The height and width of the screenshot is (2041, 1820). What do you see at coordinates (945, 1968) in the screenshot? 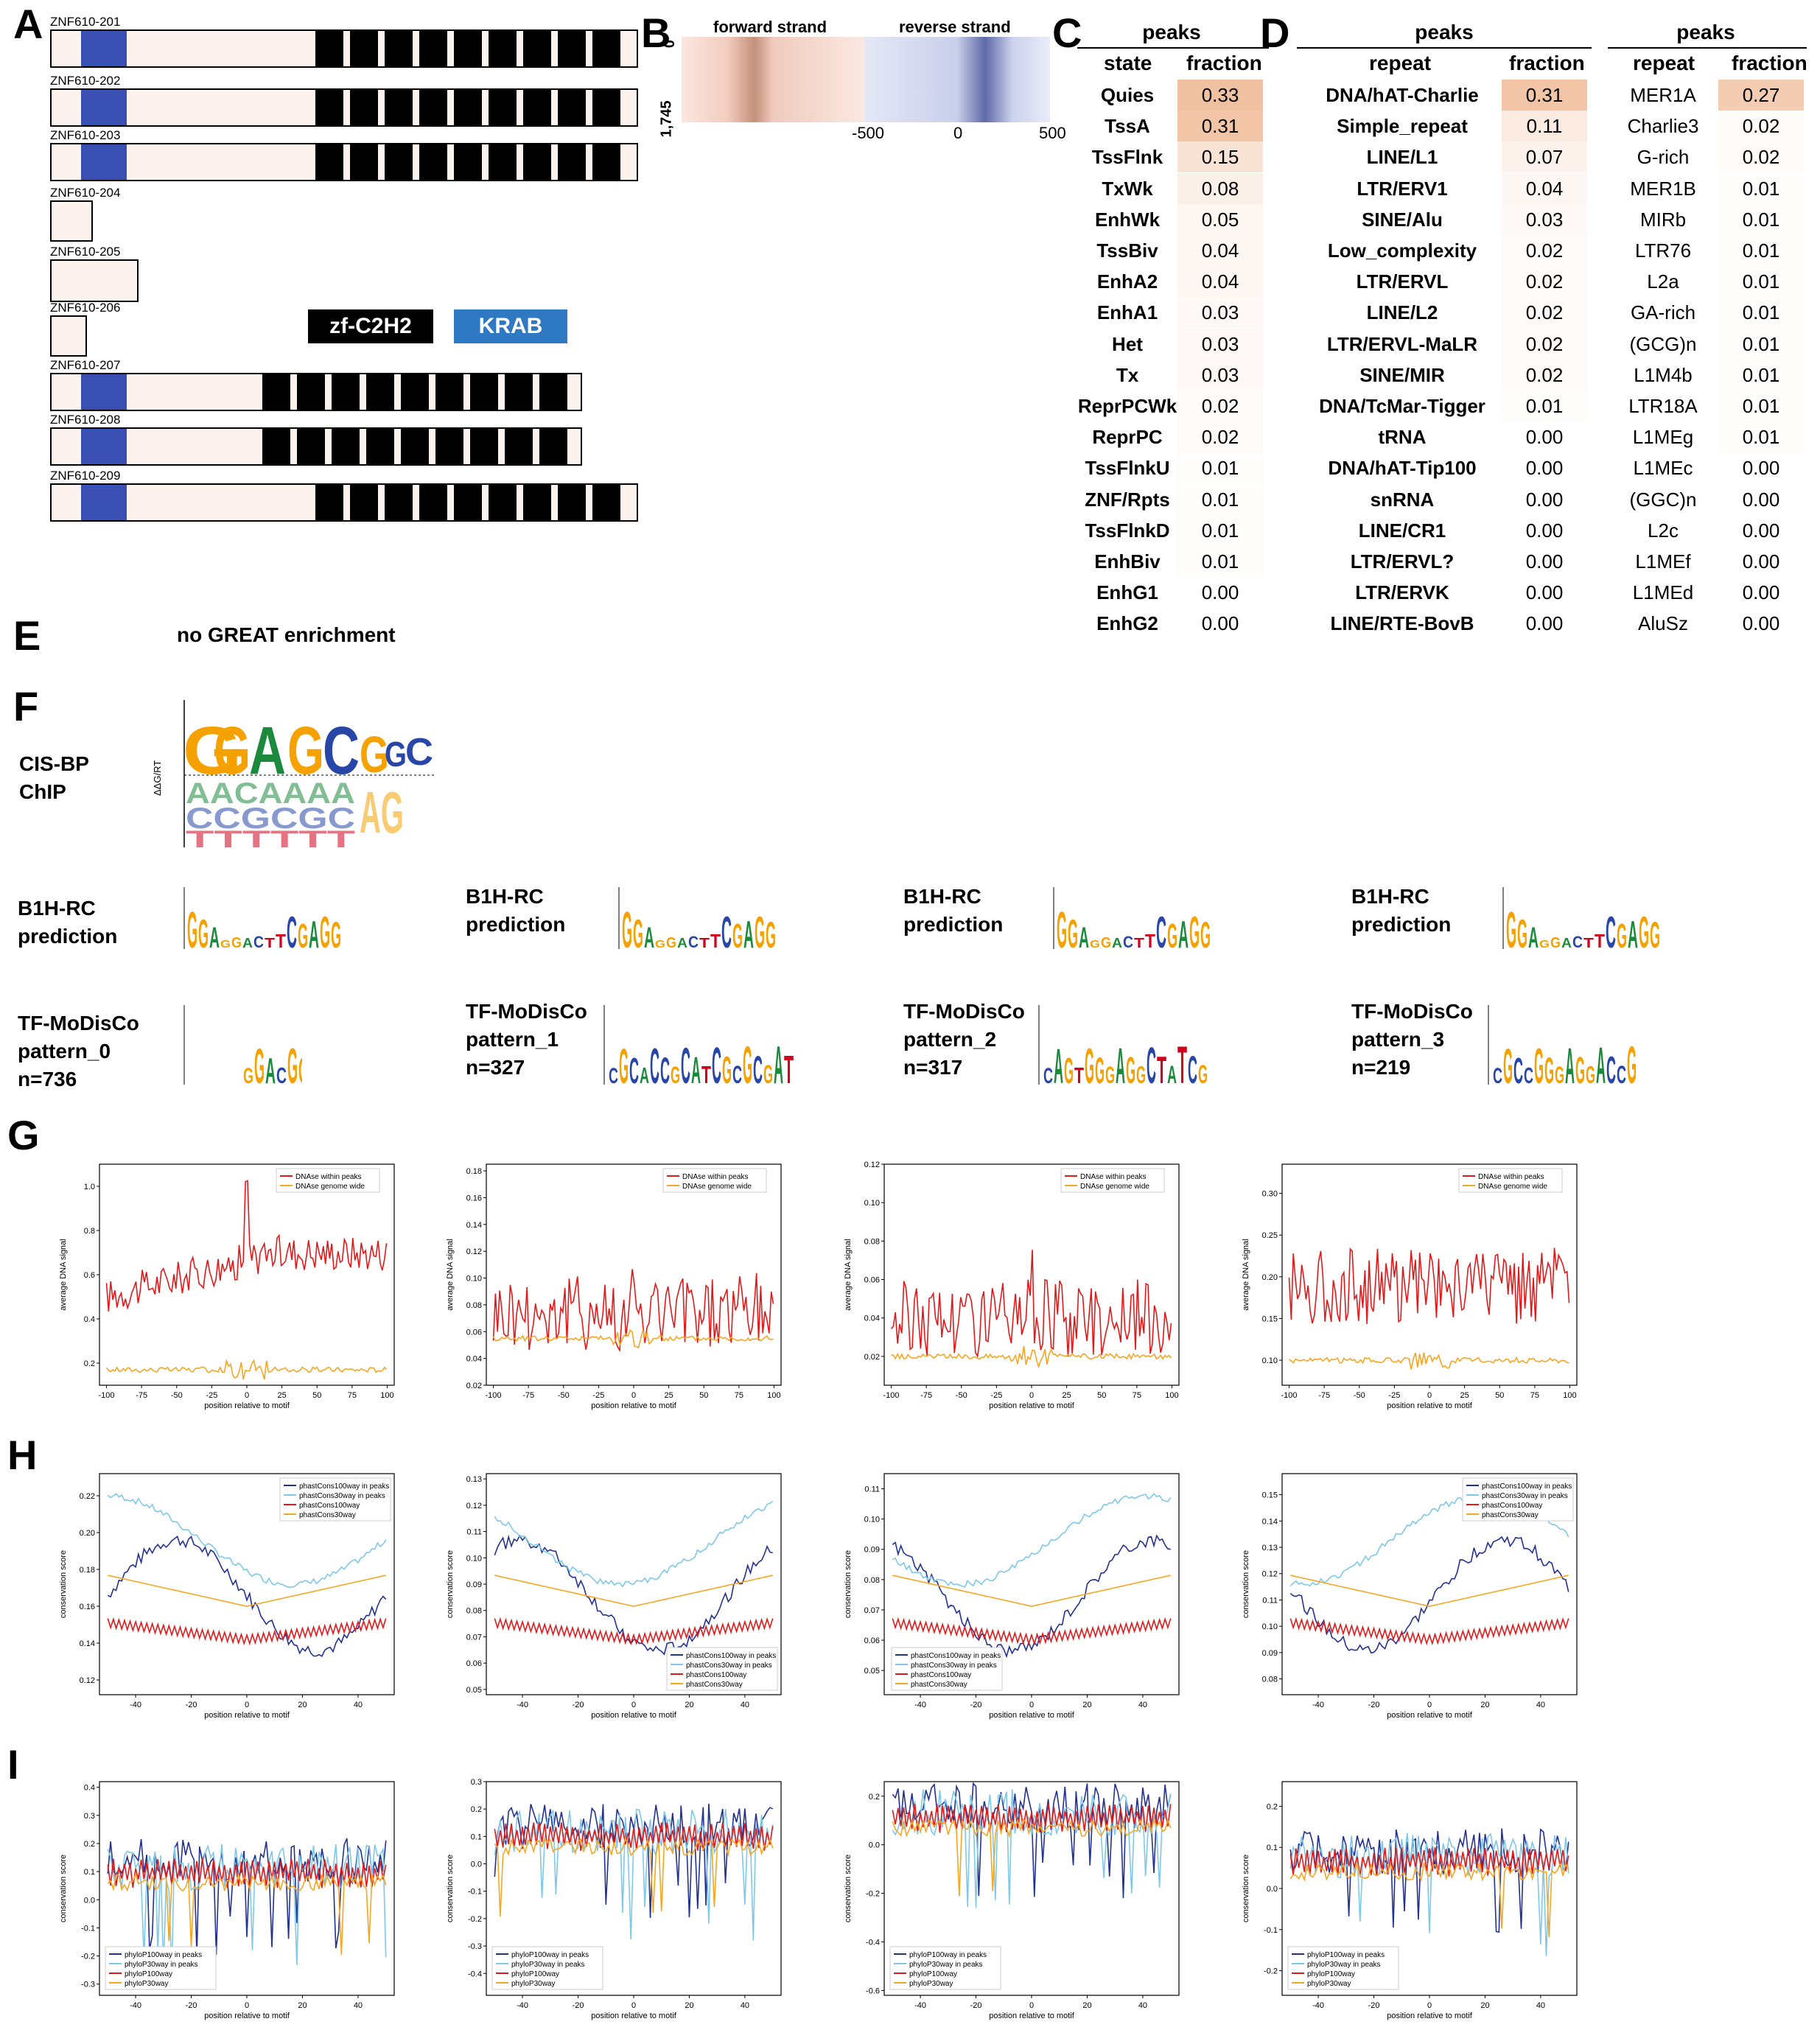
I see `phylop-legend-box` at bounding box center [945, 1968].